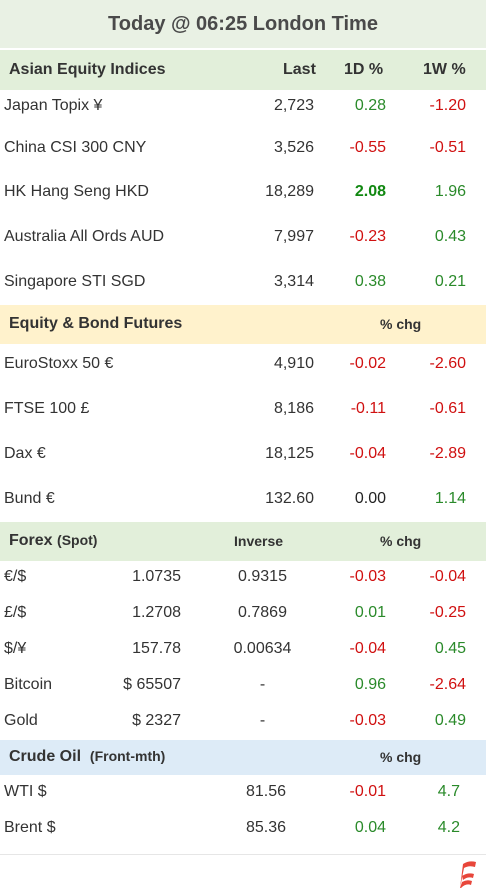 The width and height of the screenshot is (486, 896). Describe the element at coordinates (293, 147) in the screenshot. I see `row-last: 3,526` at that location.